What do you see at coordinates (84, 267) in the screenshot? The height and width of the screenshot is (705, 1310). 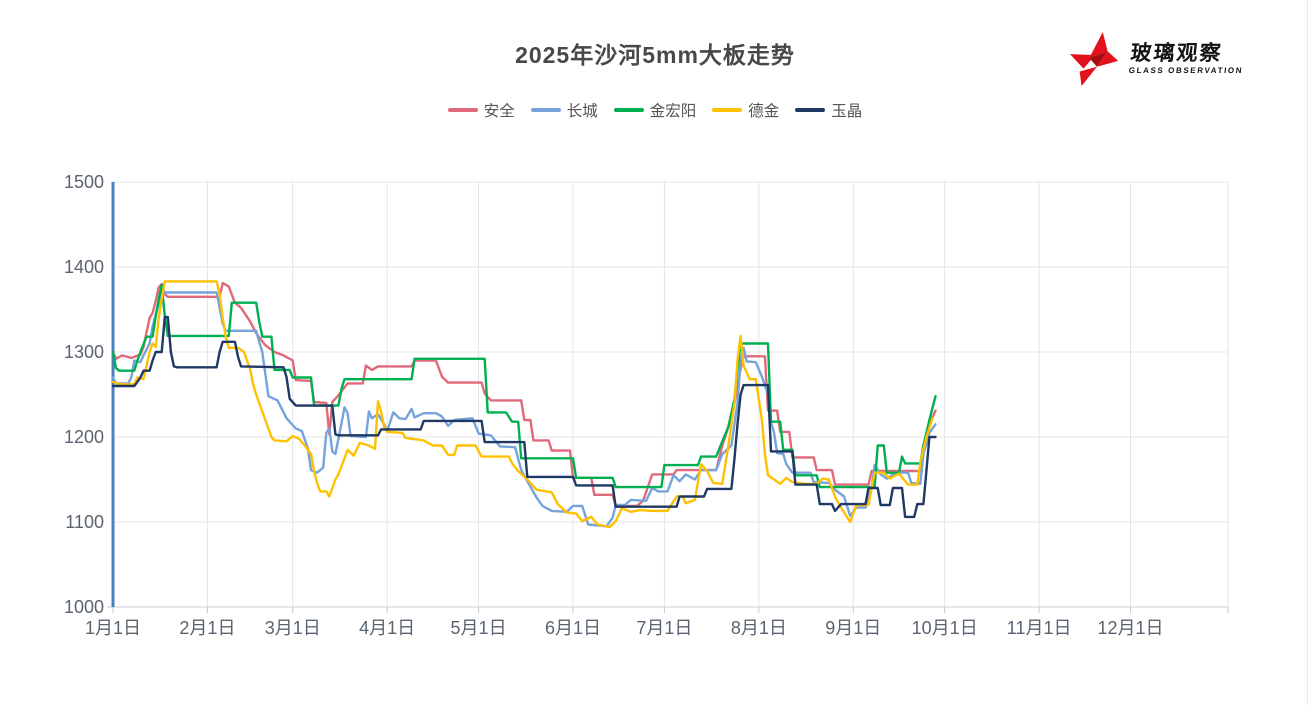 I see `y-tick-label: 1400` at bounding box center [84, 267].